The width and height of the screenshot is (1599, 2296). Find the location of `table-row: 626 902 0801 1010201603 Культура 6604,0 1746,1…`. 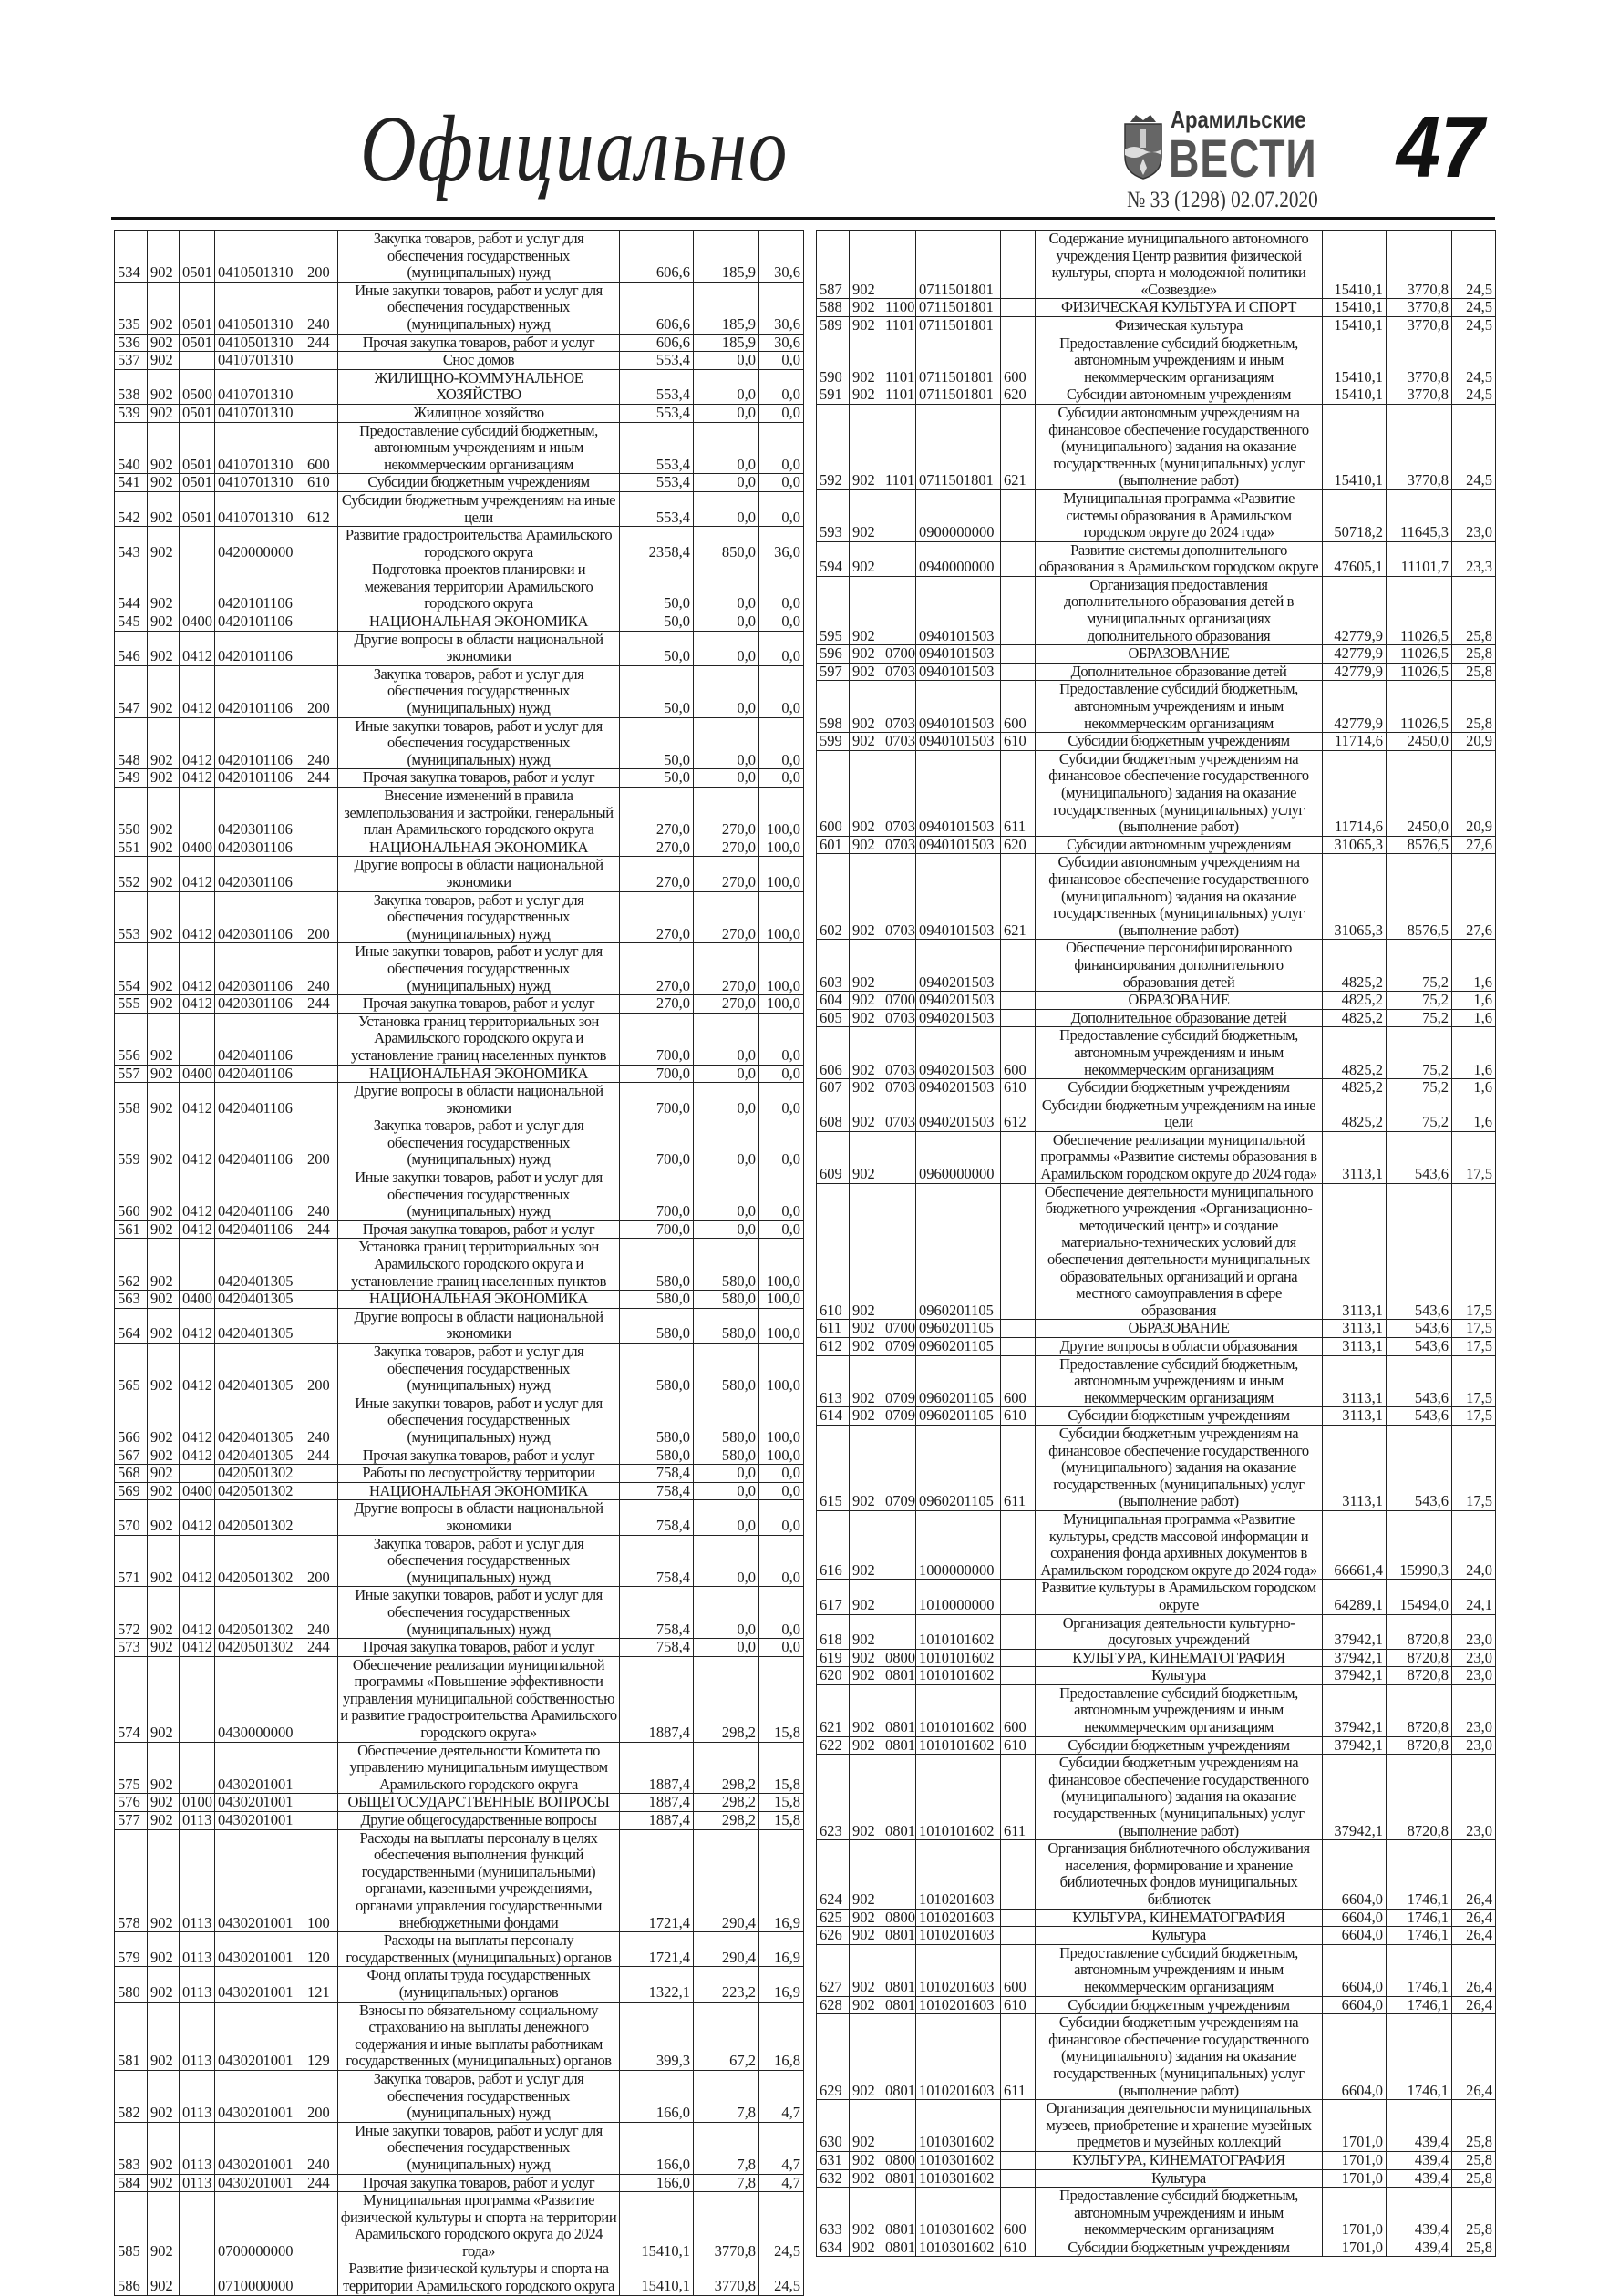

table-row: 626 902 0801 1010201603 Культура 6604,0 1746,1… is located at coordinates (1156, 1935).